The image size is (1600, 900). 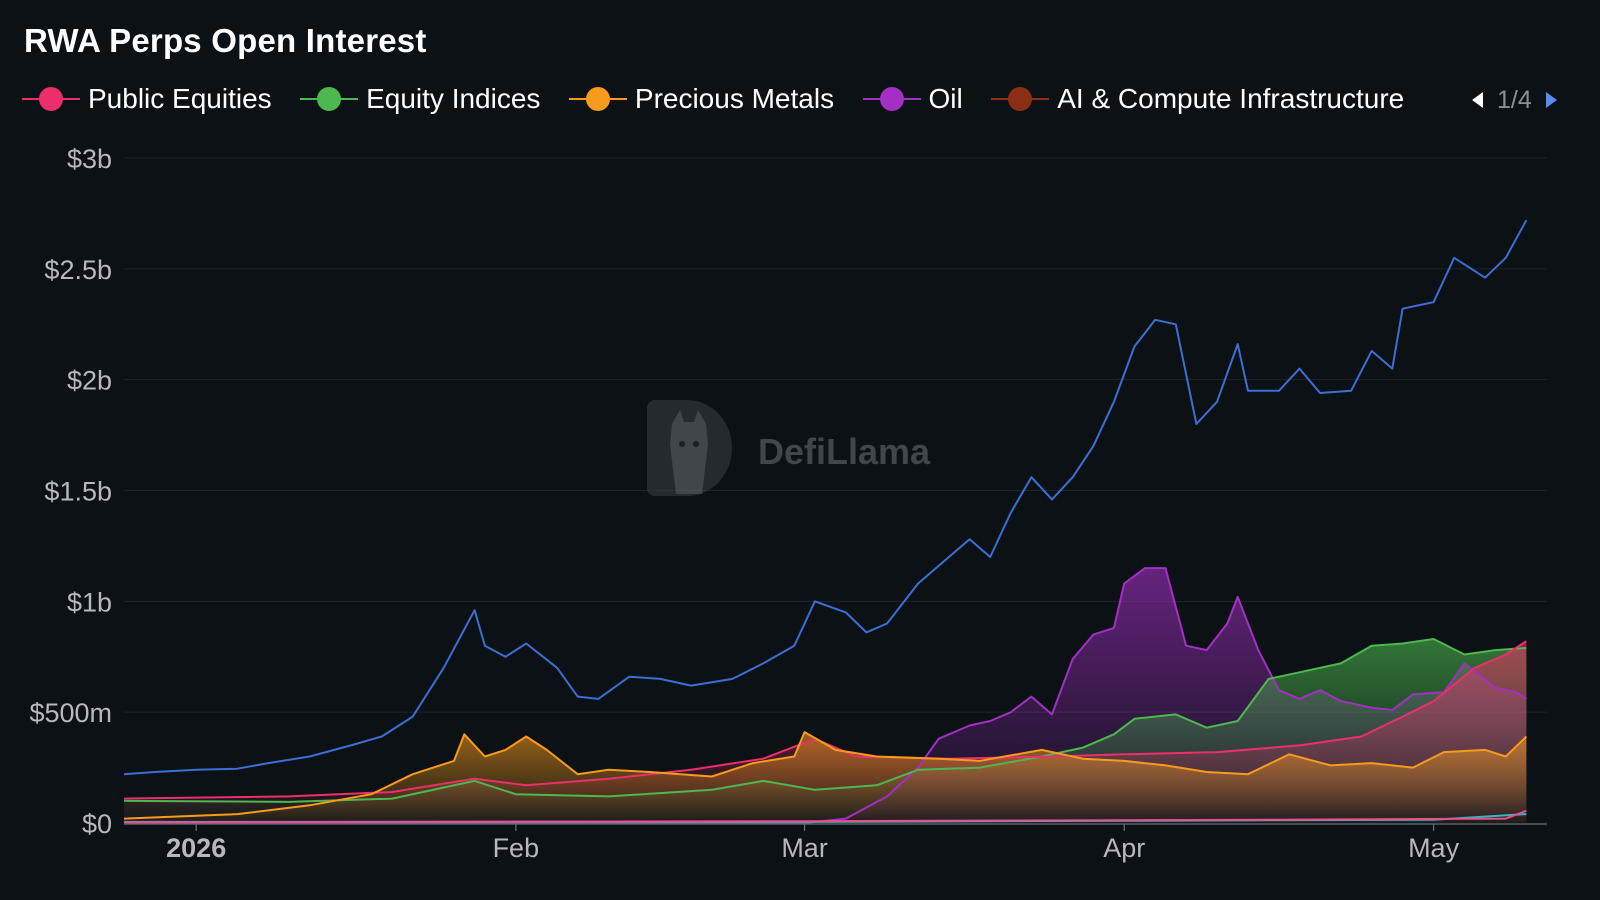 What do you see at coordinates (225, 40) in the screenshot?
I see `chart-title: RWA Perps Open Interest` at bounding box center [225, 40].